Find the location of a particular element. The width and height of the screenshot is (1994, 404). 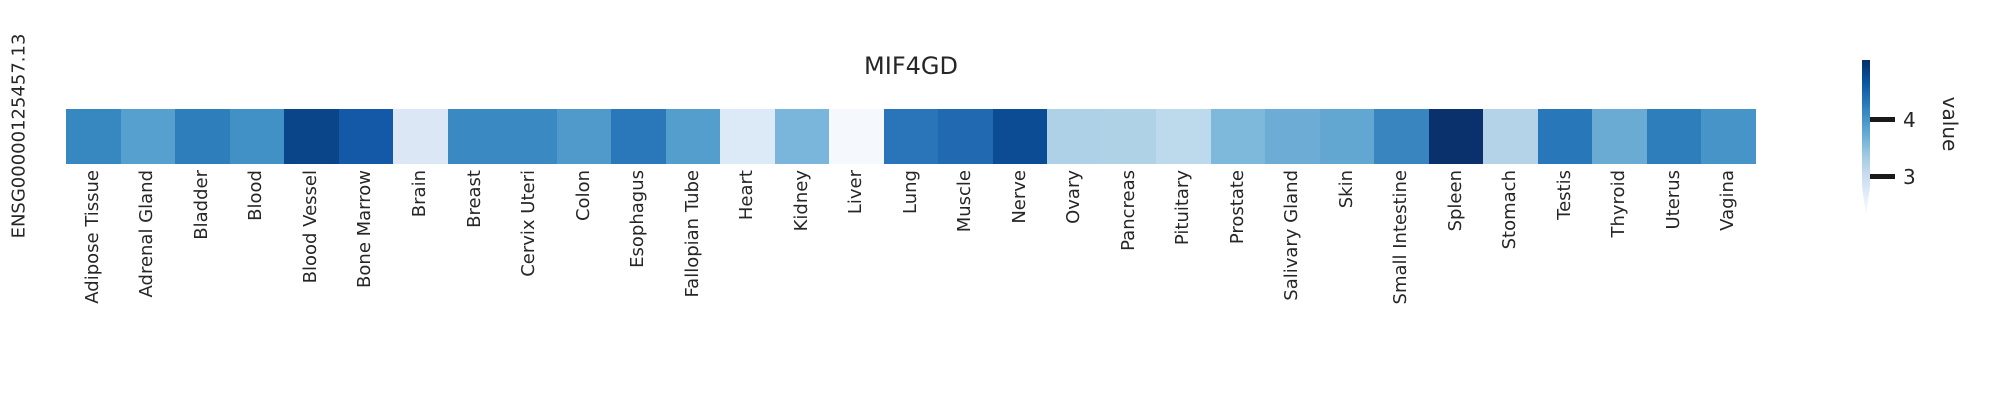

x-tick-label-wrap: Vagina is located at coordinates (1728, 200).